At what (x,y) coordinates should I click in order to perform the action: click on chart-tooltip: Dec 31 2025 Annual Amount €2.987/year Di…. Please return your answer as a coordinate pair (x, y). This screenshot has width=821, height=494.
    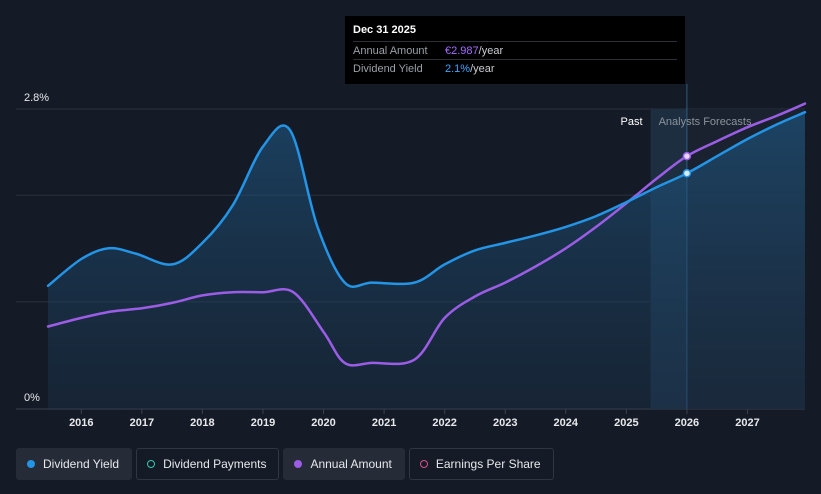
    Looking at the image, I should click on (515, 50).